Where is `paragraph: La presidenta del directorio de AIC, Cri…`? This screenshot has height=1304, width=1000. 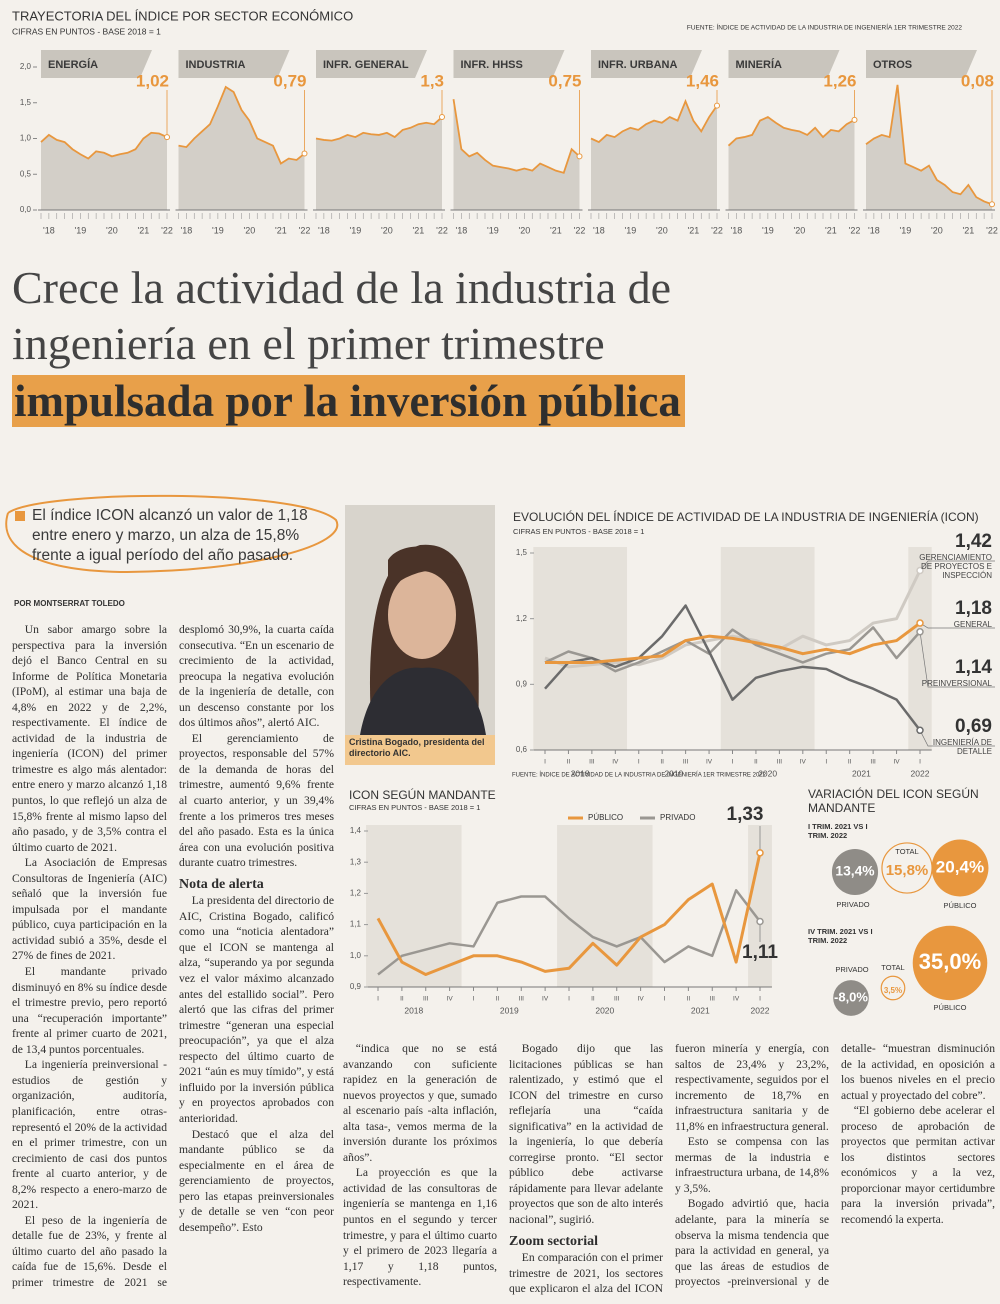 paragraph: La presidenta del directorio de AIC, Cri… is located at coordinates (256, 1009).